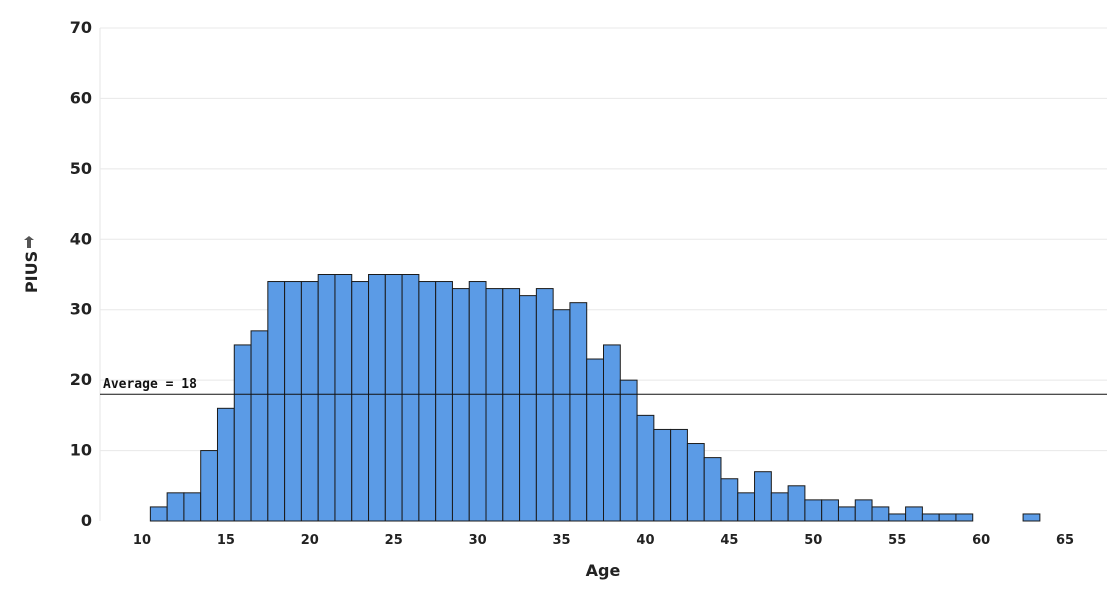 Image resolution: width=1119 pixels, height=598 pixels. Describe the element at coordinates (310, 540) in the screenshot. I see `x-tick-label: 20` at that location.